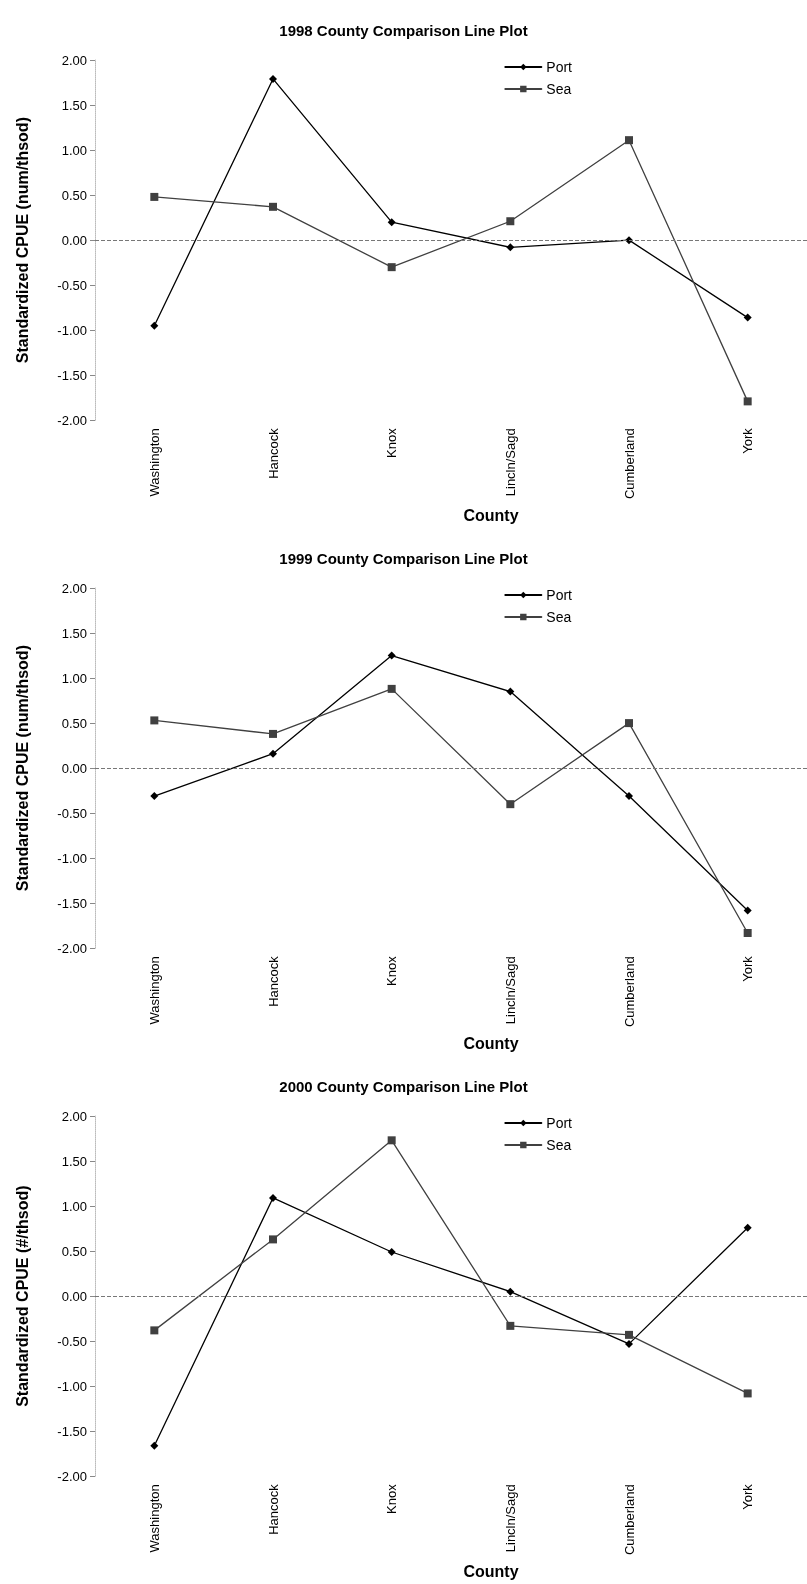  I want to click on y-axis-title: Standardized CPUE (#/thsod), so click(22, 1296).